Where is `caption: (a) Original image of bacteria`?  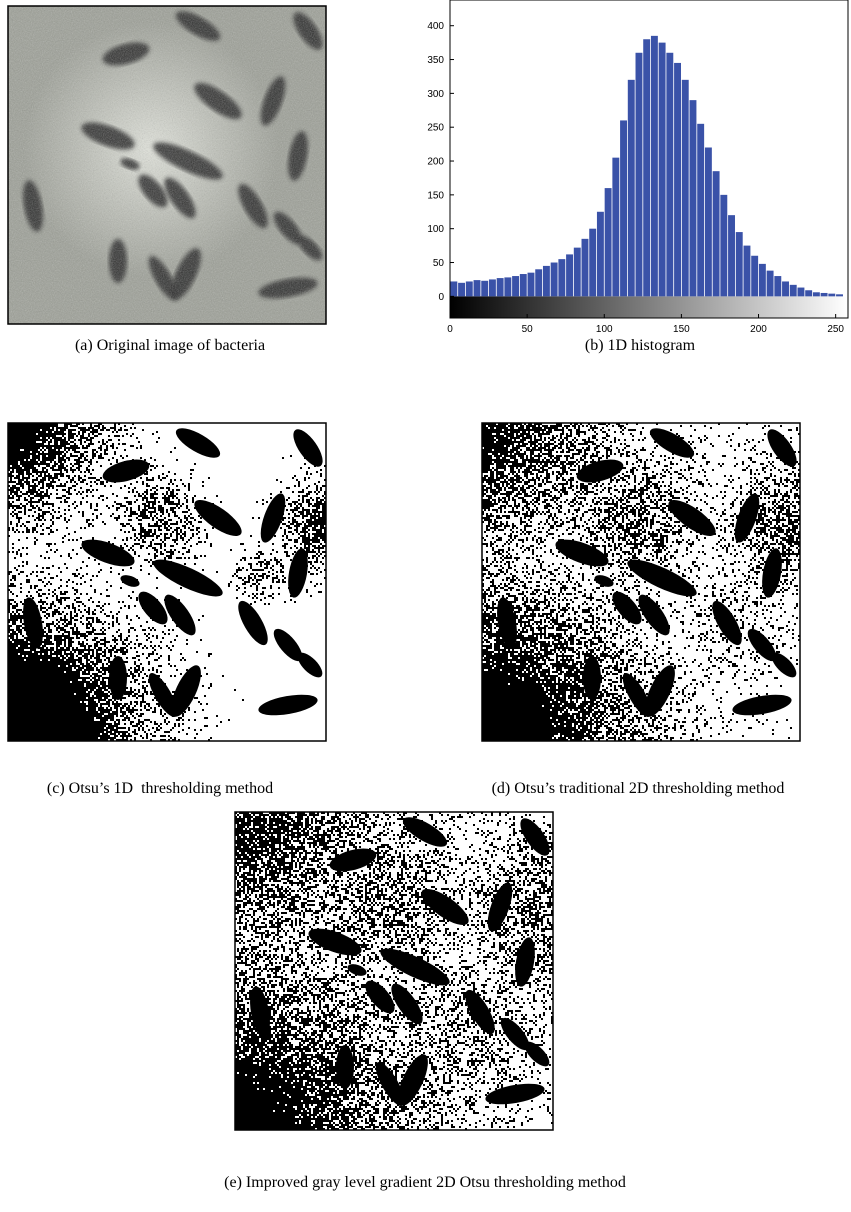
caption: (a) Original image of bacteria is located at coordinates (170, 345).